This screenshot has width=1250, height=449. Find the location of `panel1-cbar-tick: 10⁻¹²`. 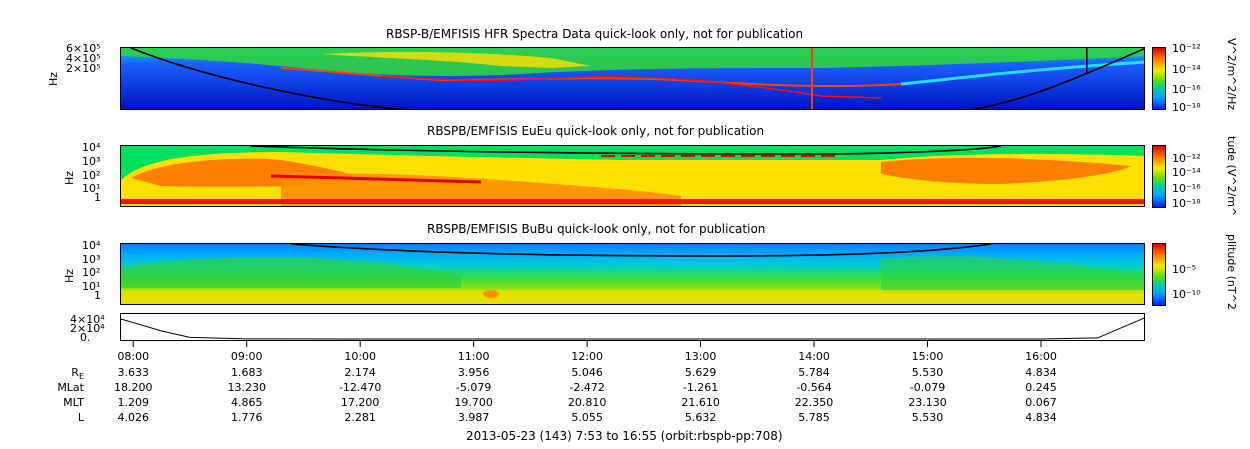

panel1-cbar-tick: 10⁻¹² is located at coordinates (1186, 48).